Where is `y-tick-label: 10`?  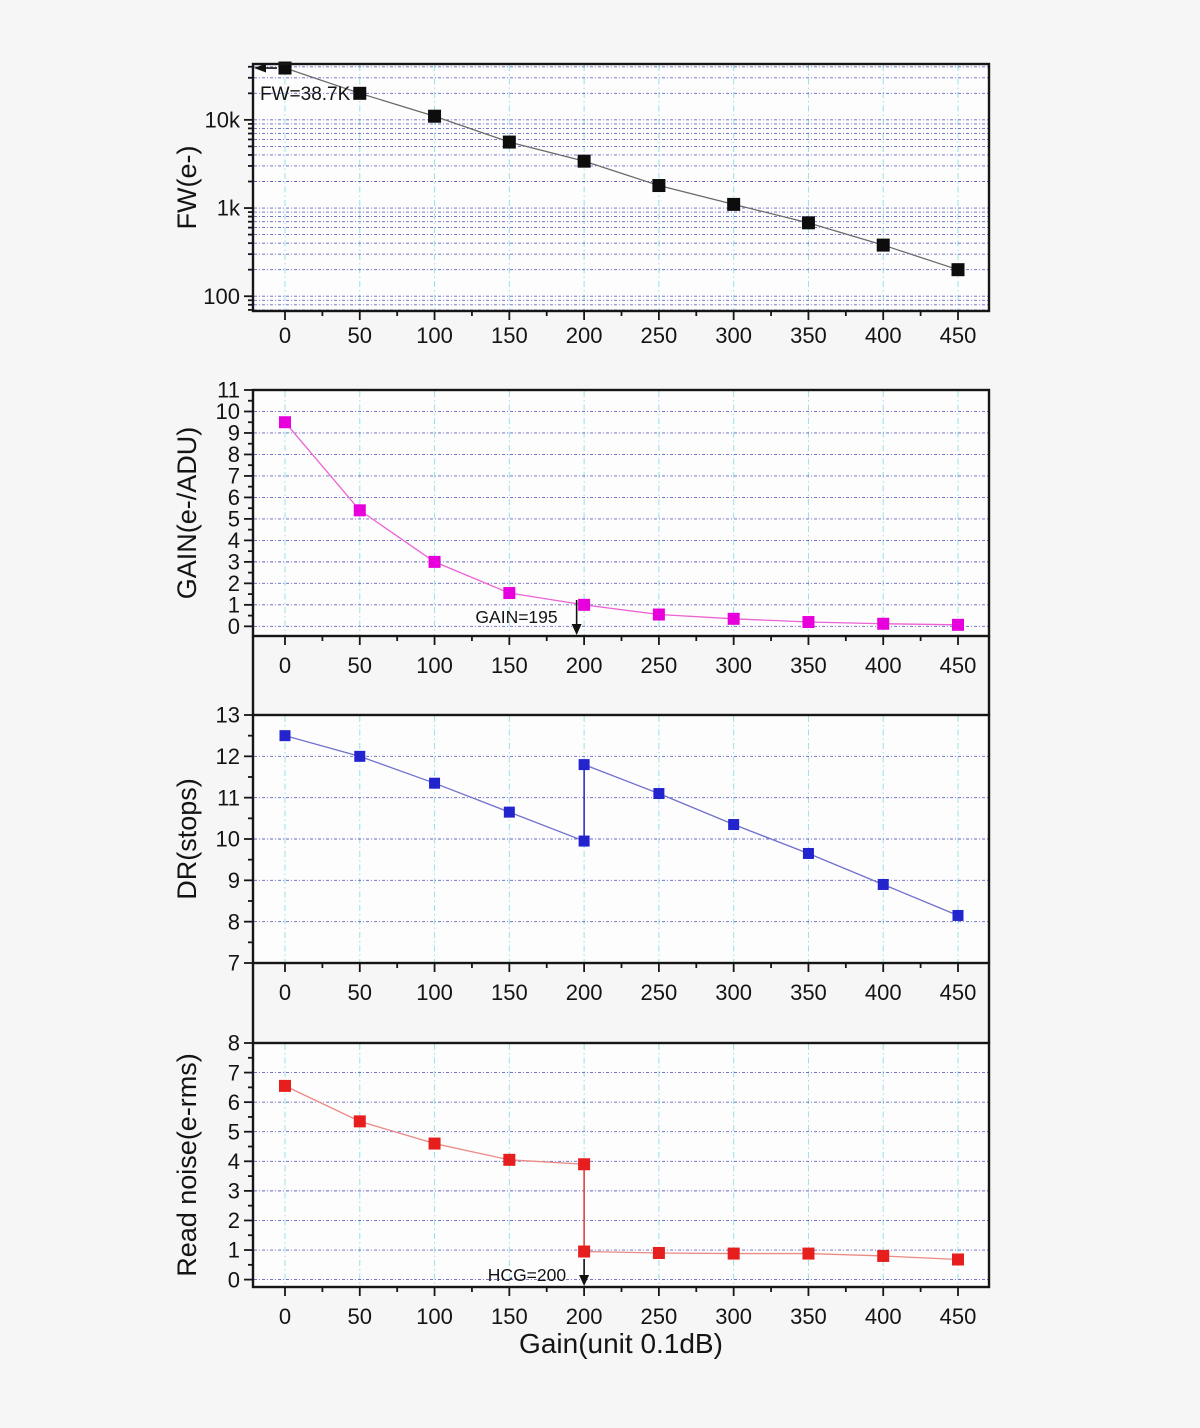
y-tick-label: 10 is located at coordinates (228, 839).